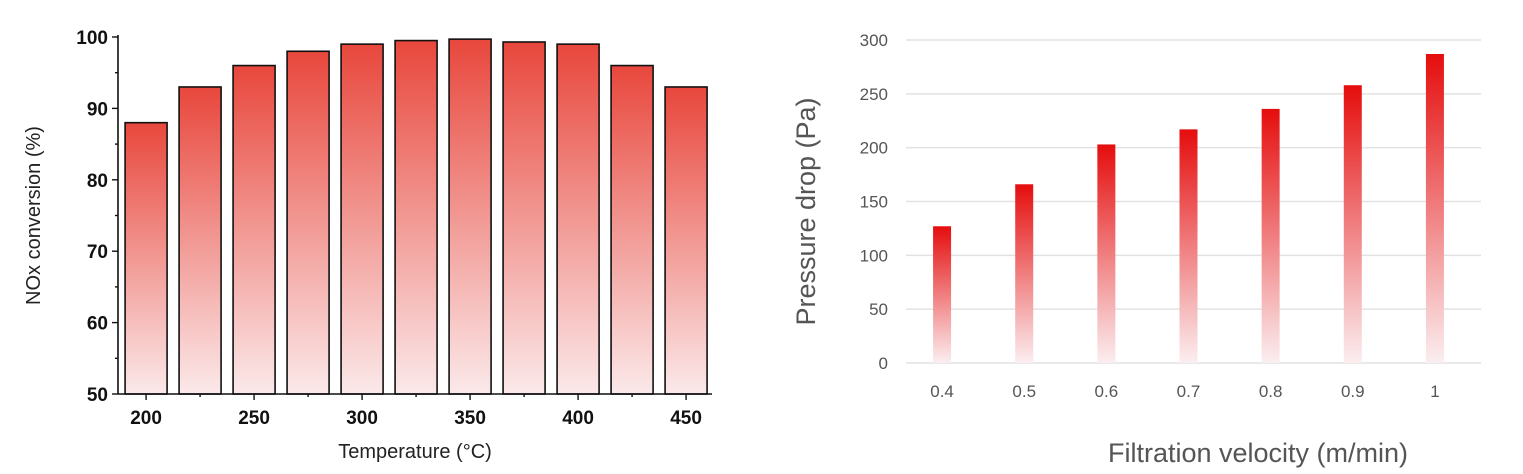 This screenshot has width=1523, height=474. I want to click on y-tick-label: 80, so click(97, 181).